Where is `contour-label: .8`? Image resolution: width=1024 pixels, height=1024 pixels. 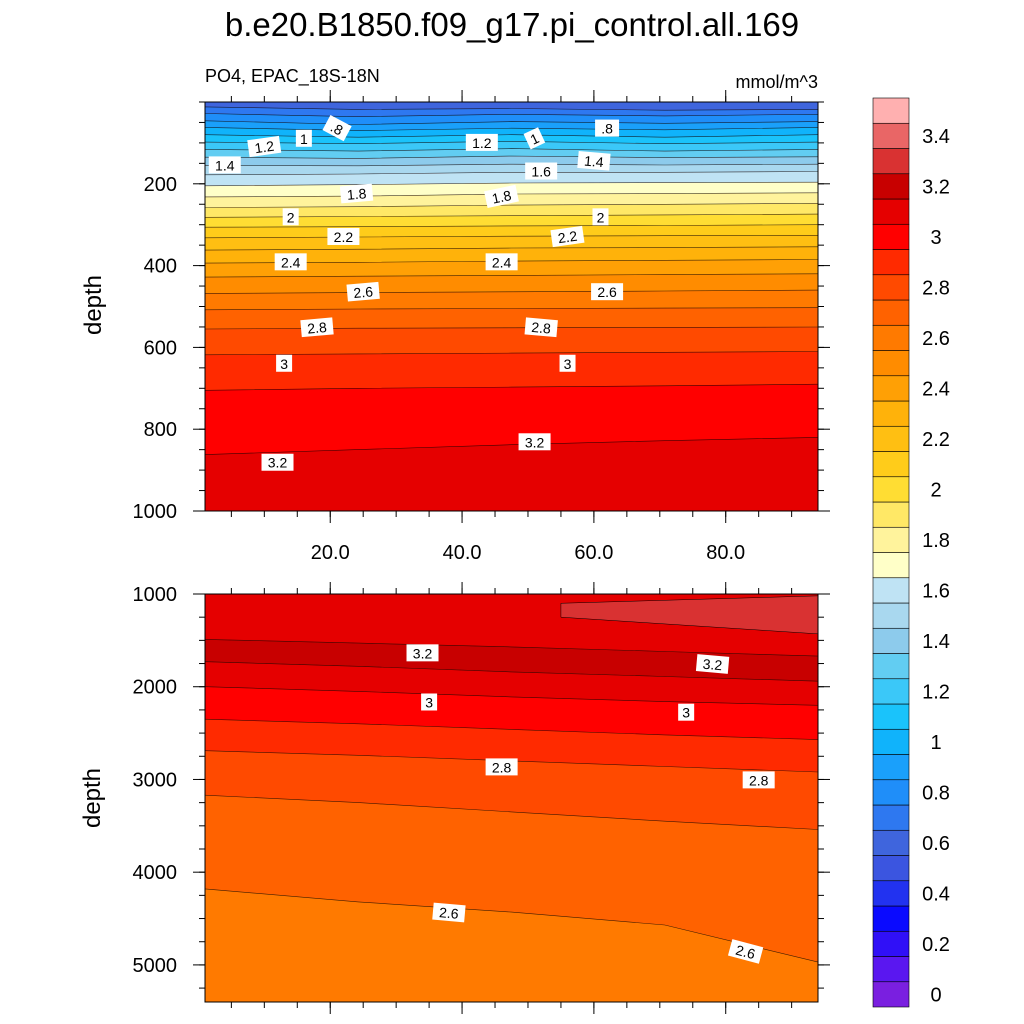 contour-label: .8 is located at coordinates (607, 128).